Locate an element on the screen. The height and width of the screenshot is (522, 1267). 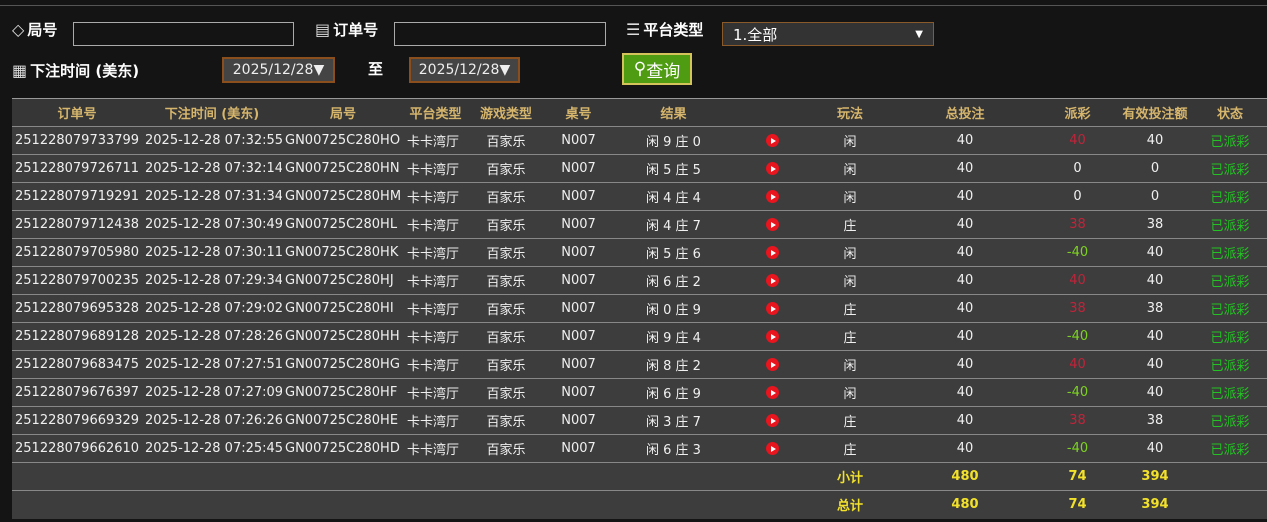
column-header: 游戏 is located at coordinates (1266, 112).